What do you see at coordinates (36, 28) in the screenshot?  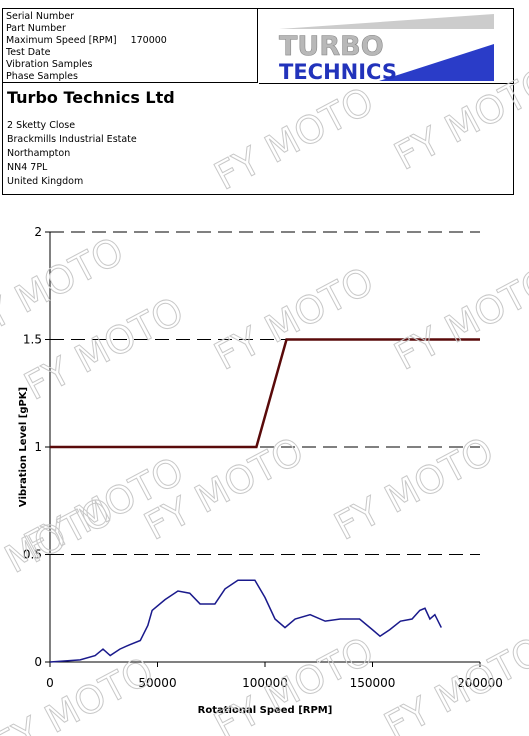 I see `field-label: Part Number` at bounding box center [36, 28].